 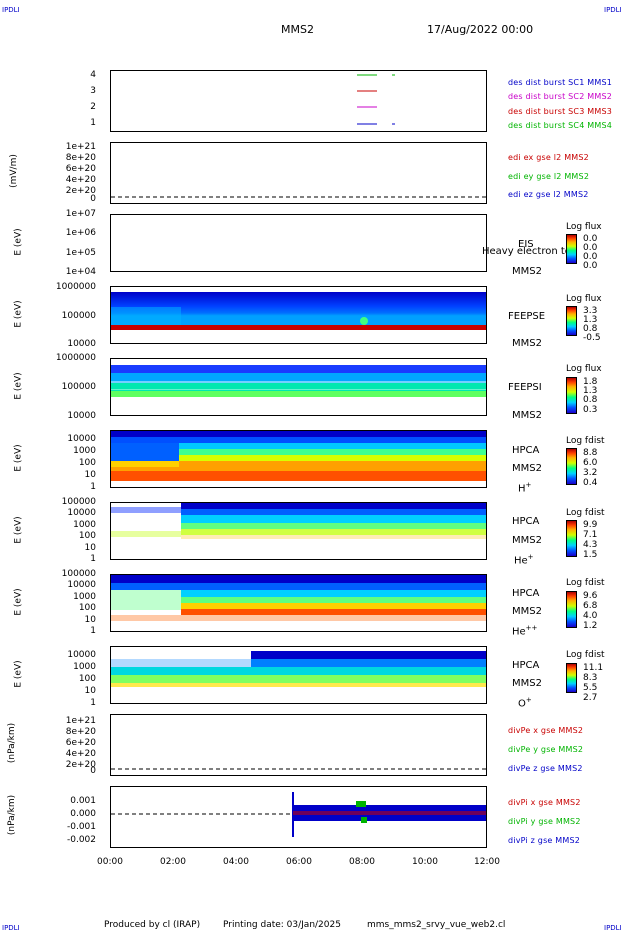 I want to click on panel-edi, so click(x=298, y=173).